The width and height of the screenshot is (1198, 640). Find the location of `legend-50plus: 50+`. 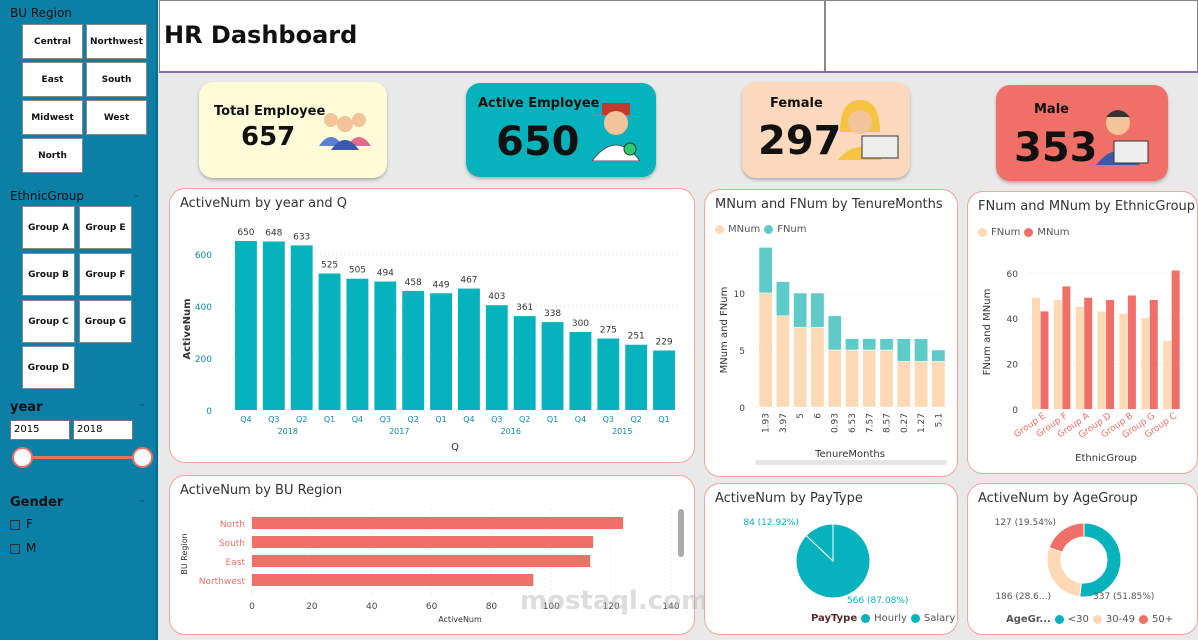

legend-50plus: 50+ is located at coordinates (1162, 619).